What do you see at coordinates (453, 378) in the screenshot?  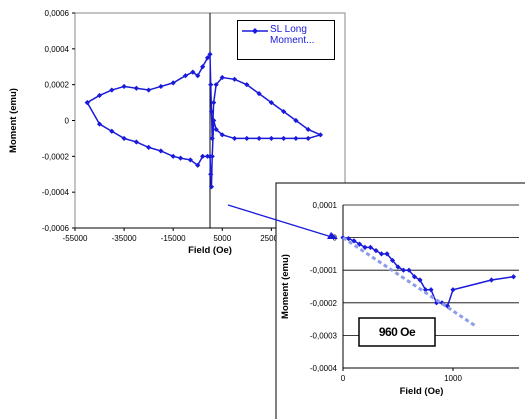 I see `x-tick-label: 1000` at bounding box center [453, 378].